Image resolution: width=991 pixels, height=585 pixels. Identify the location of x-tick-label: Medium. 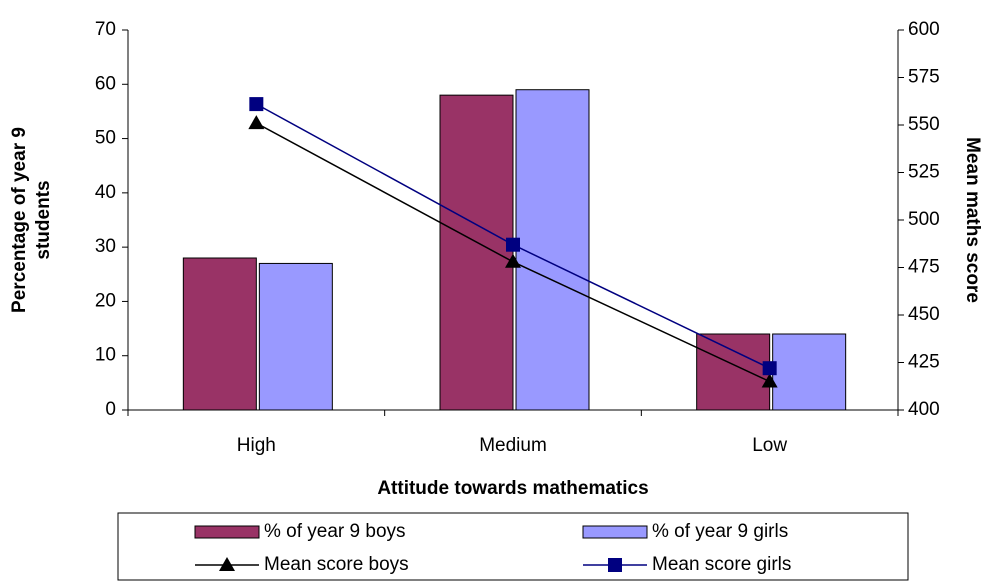
(513, 445).